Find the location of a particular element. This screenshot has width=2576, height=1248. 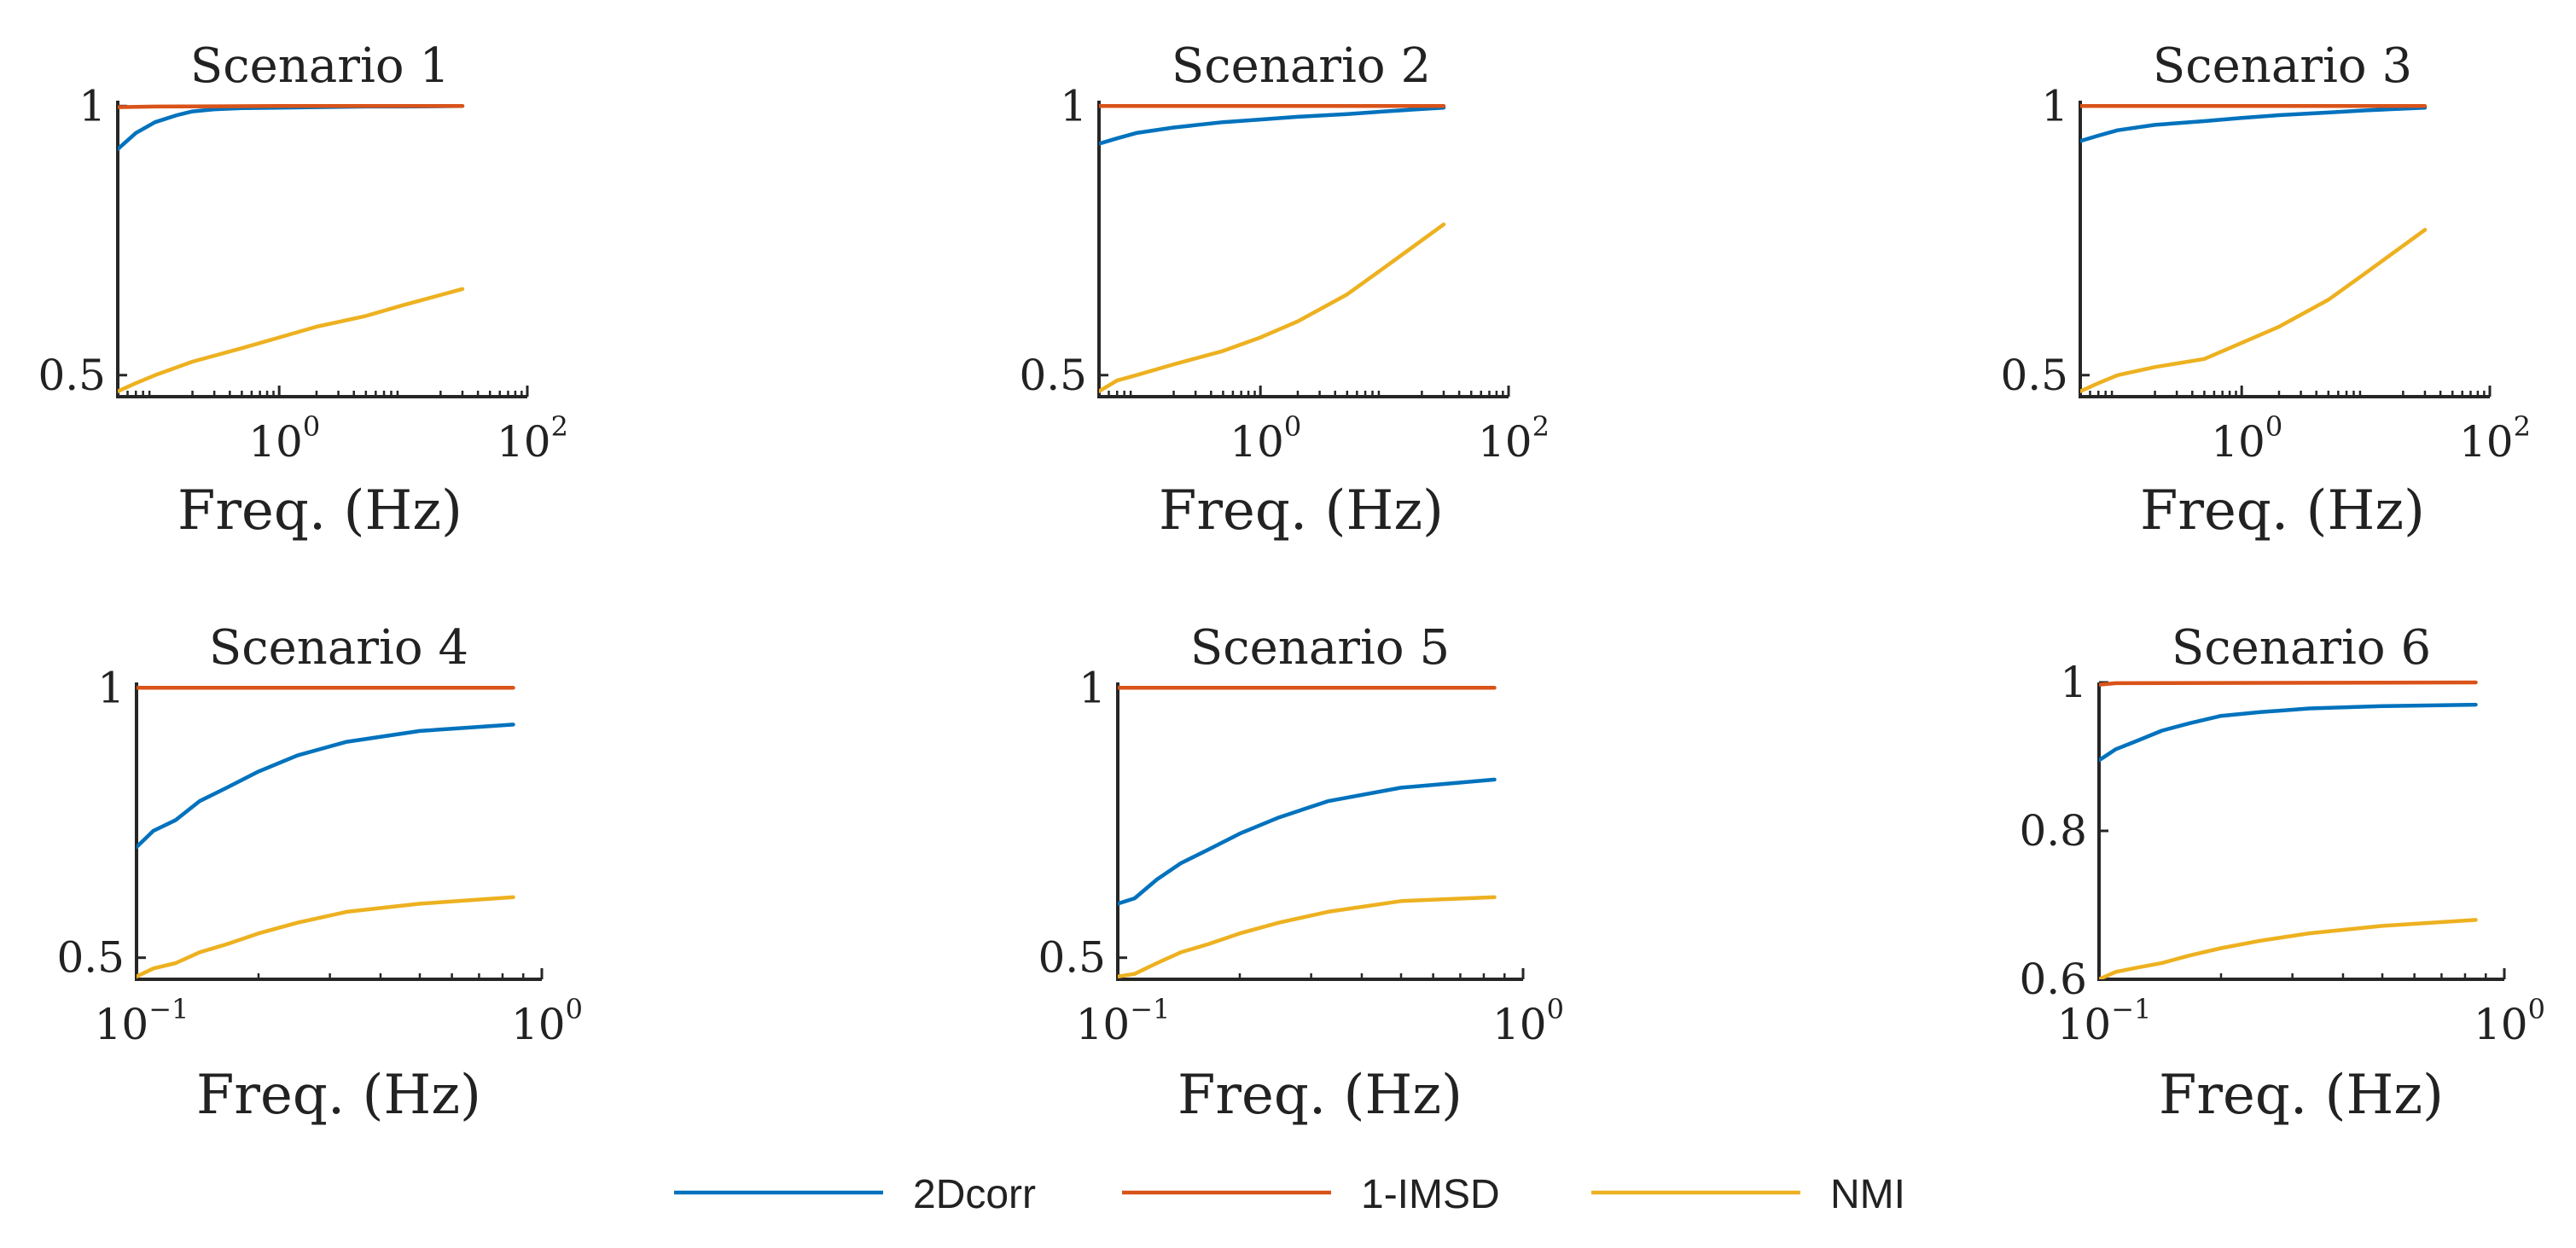

chart-title: Scenario 5 is located at coordinates (1320, 648).